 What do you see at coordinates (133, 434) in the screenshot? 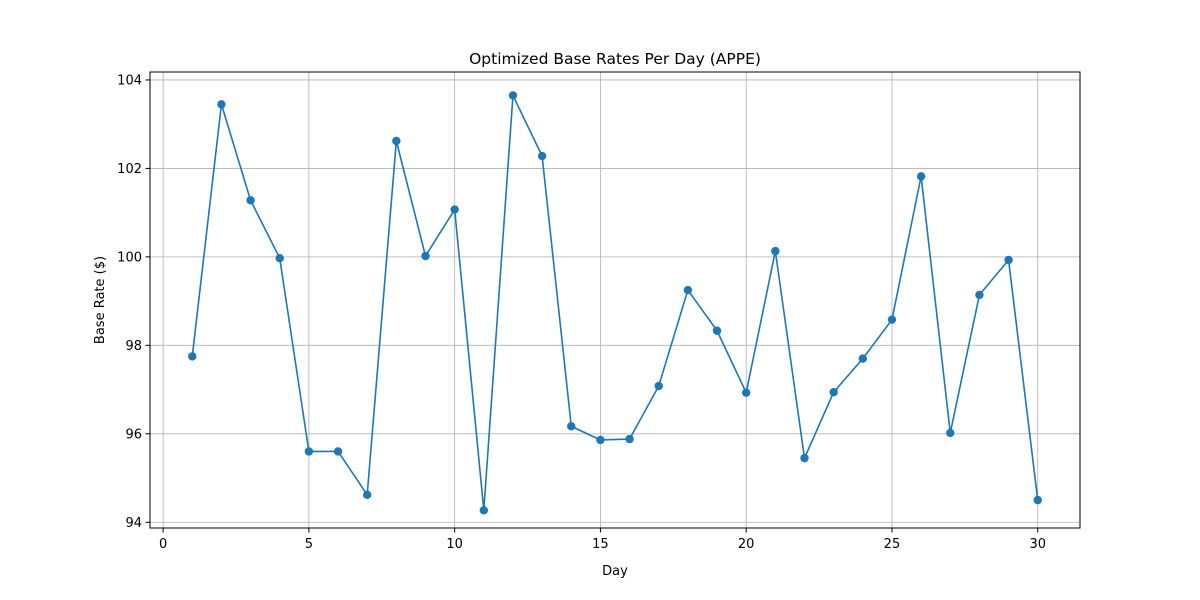
I see `y-tick-label: 96` at bounding box center [133, 434].